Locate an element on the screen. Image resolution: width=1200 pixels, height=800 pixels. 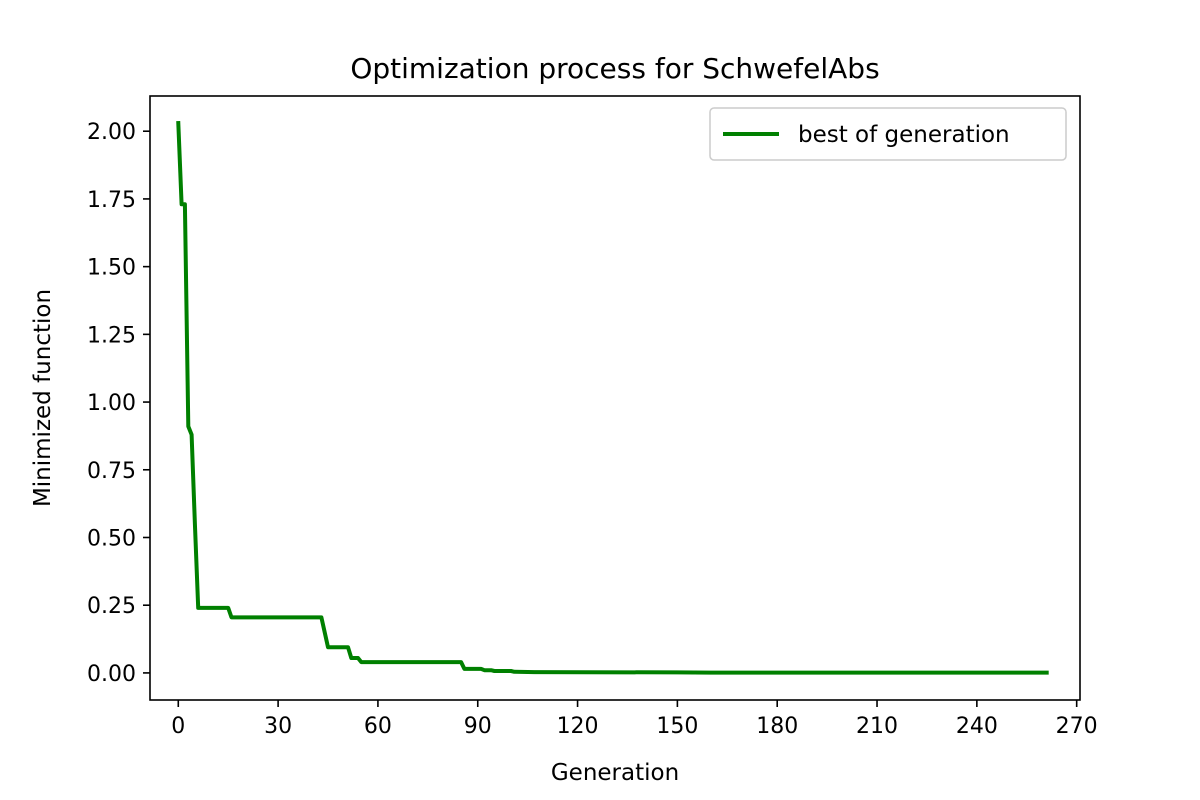
x-tick-label: 180 is located at coordinates (777, 726).